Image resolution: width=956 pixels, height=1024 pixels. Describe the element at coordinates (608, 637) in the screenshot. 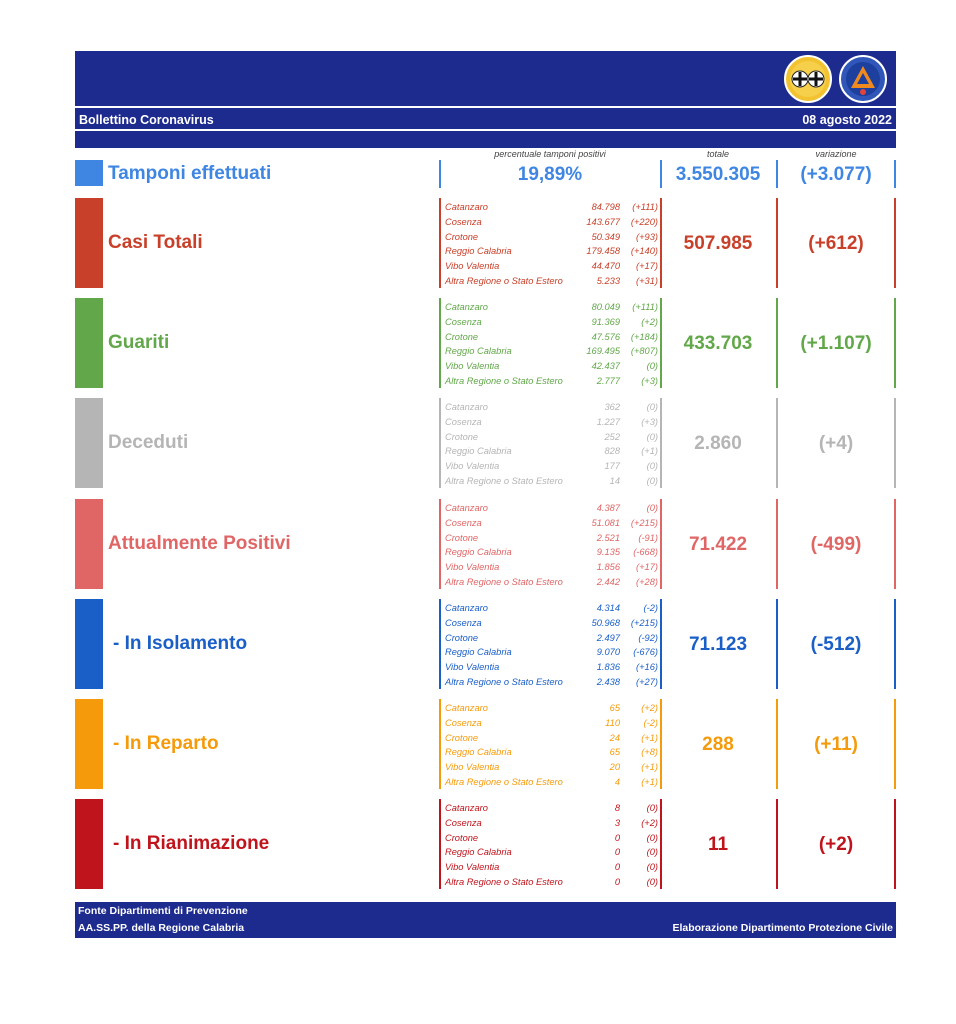

I see `province-value: 2.497` at that location.